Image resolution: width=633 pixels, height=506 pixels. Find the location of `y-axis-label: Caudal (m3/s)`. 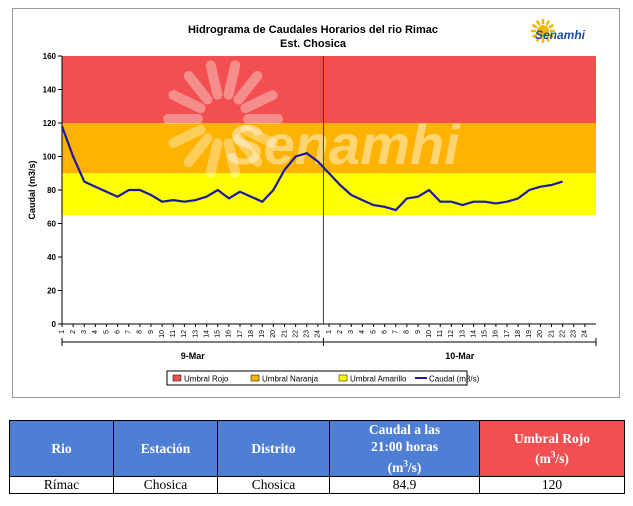

y-axis-label: Caudal (m3/s) is located at coordinates (32, 189).